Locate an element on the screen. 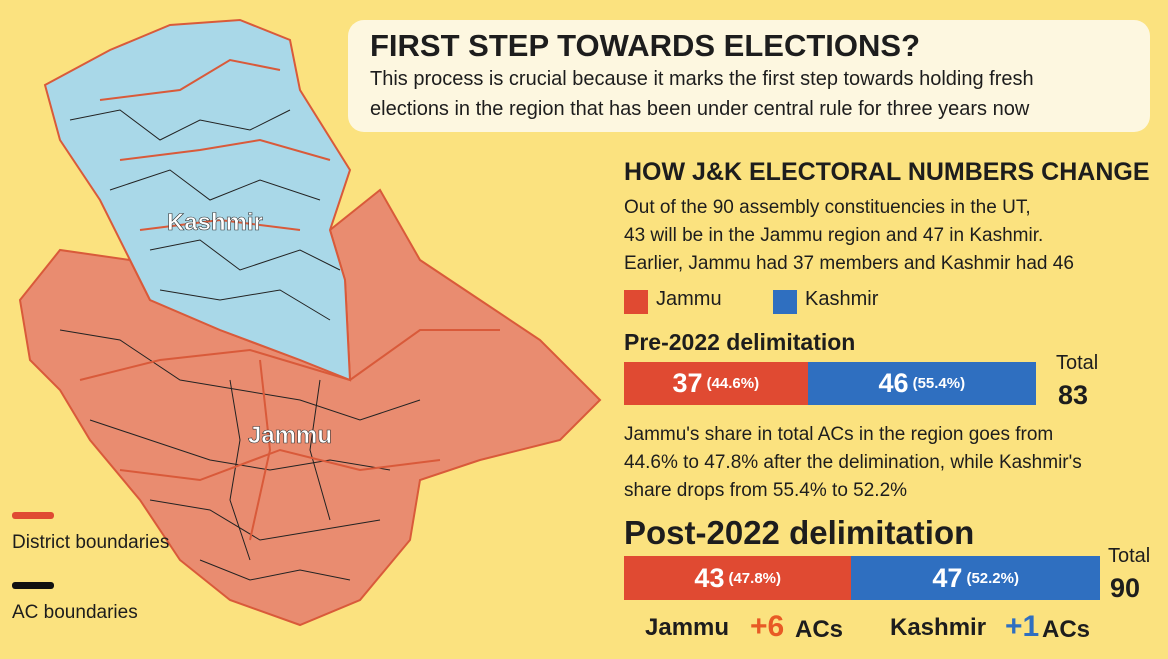 The width and height of the screenshot is (1168, 659). map-label: Kashmir is located at coordinates (215, 222).